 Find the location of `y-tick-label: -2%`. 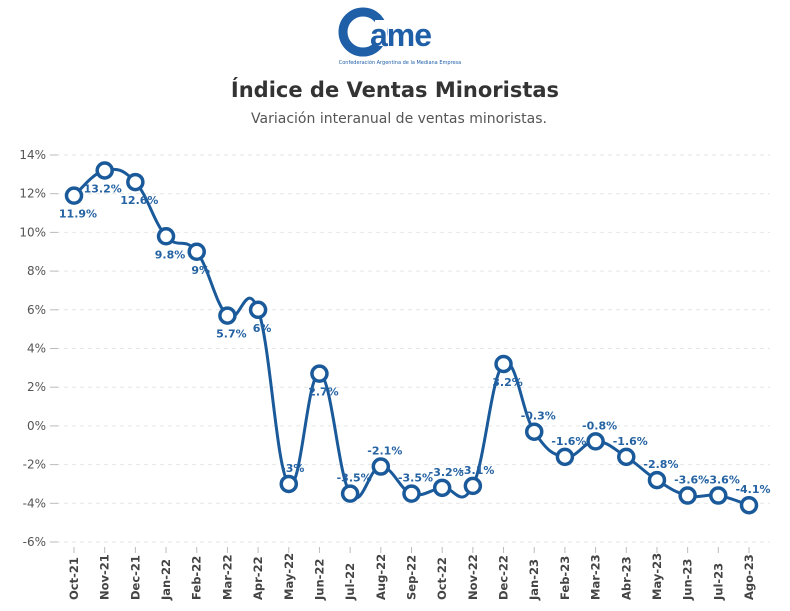

y-tick-label: -2% is located at coordinates (34, 465).